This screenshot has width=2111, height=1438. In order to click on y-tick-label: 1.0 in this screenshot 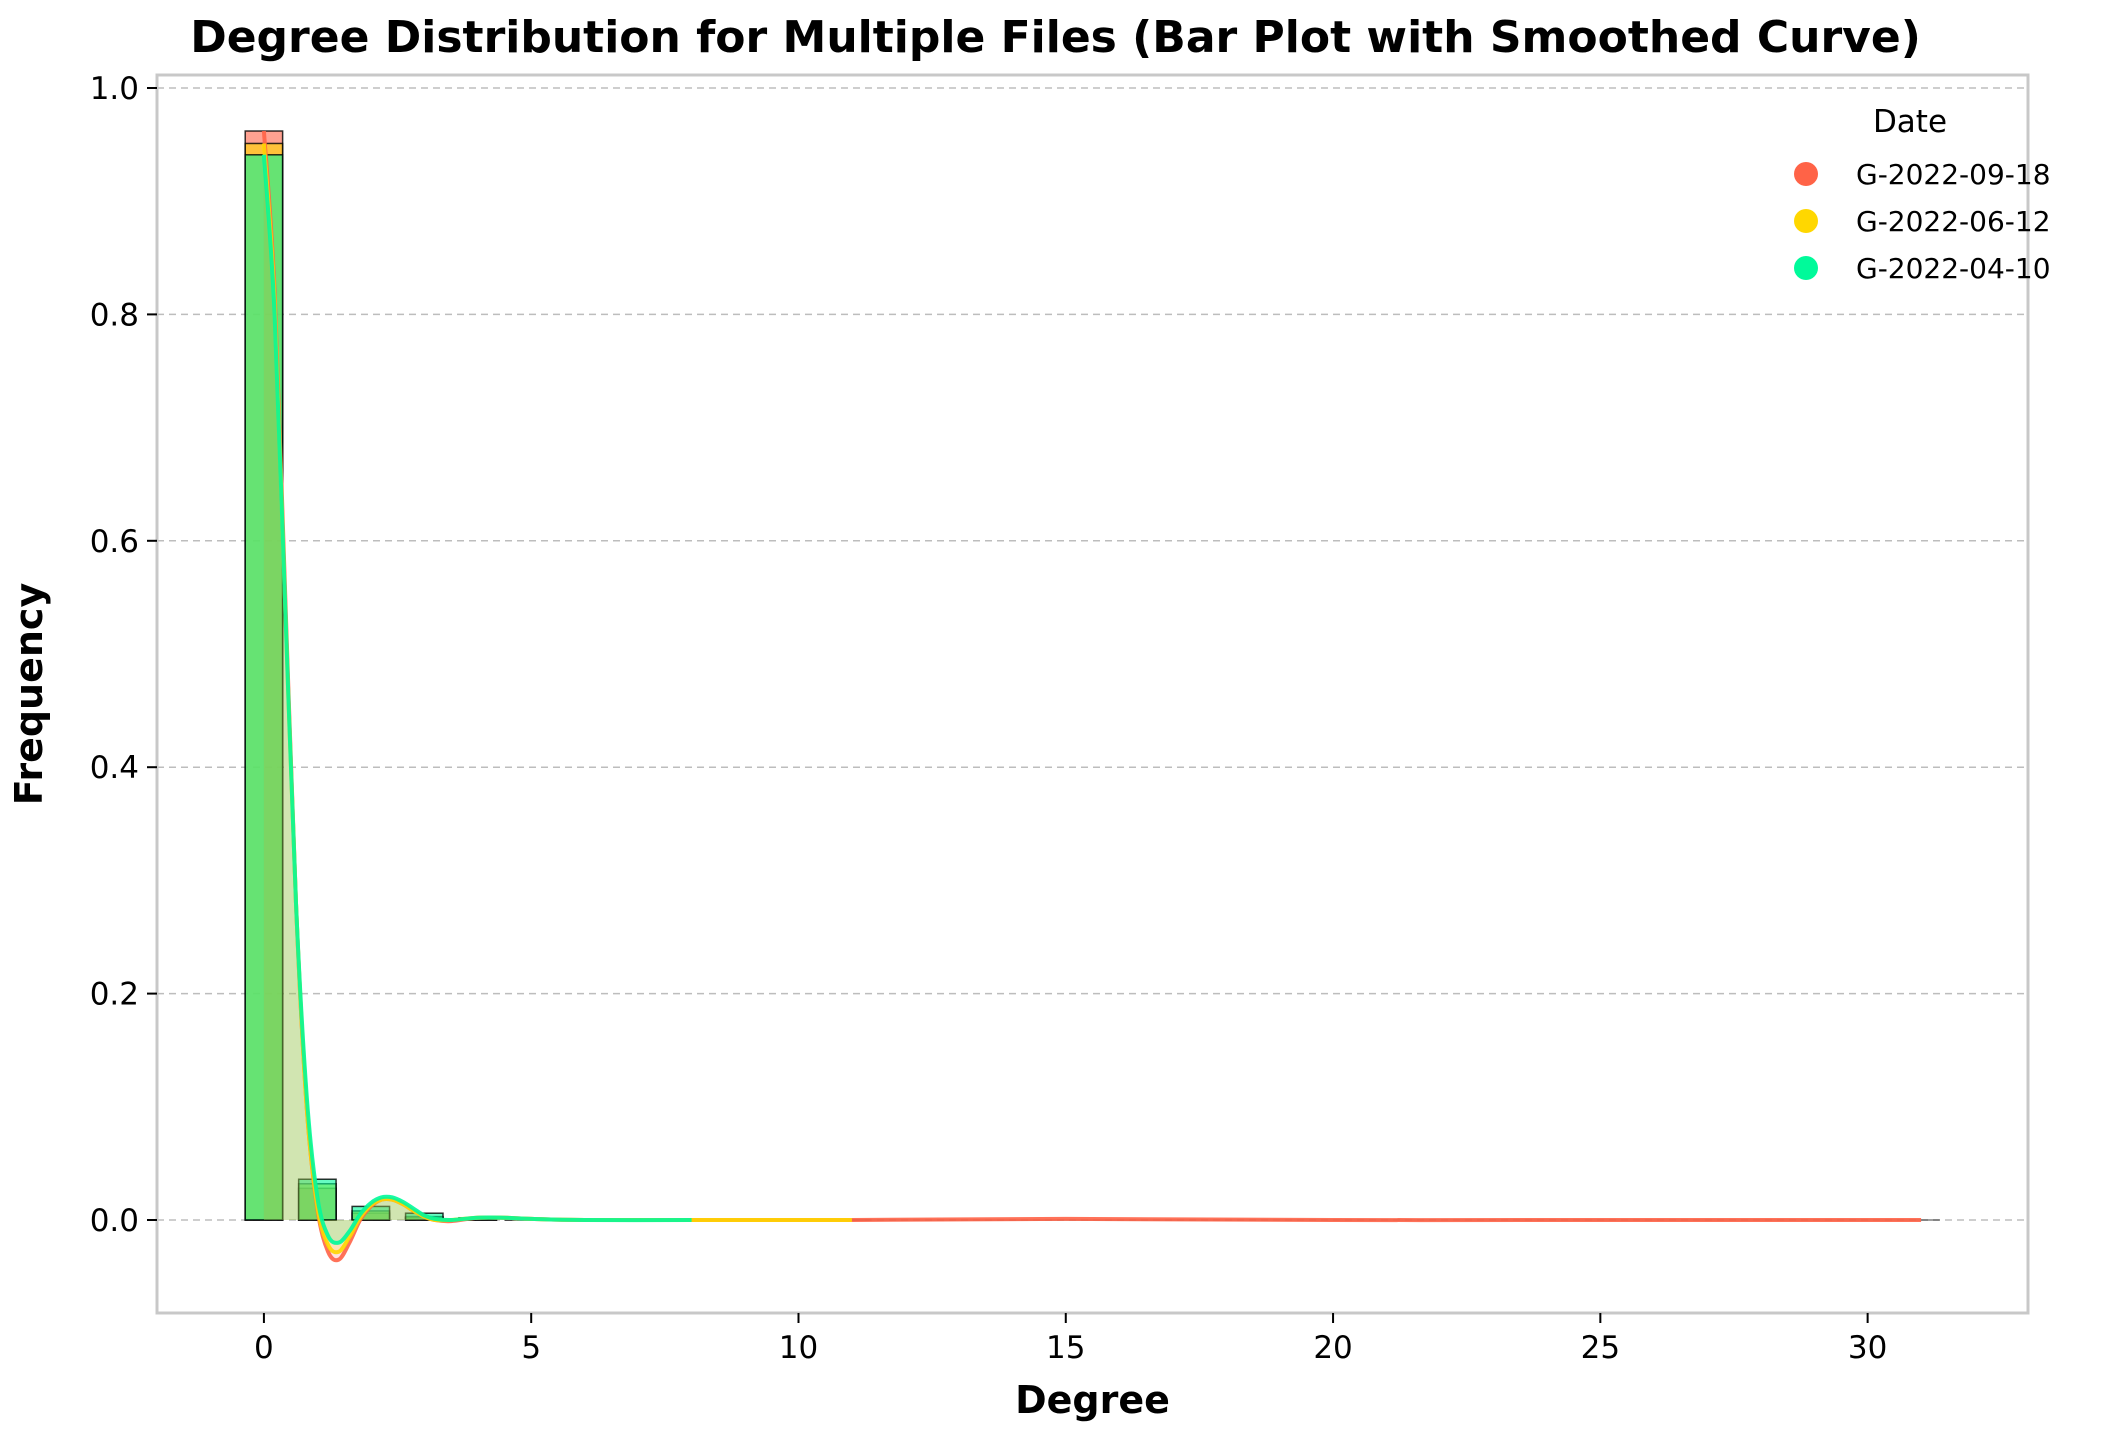, I will do `click(114, 89)`.